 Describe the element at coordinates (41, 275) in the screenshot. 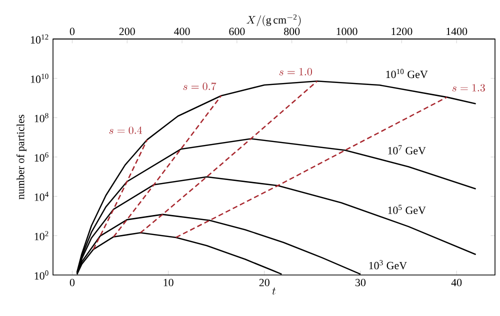

I see `y-tick-label: 10$^{0}$` at that location.